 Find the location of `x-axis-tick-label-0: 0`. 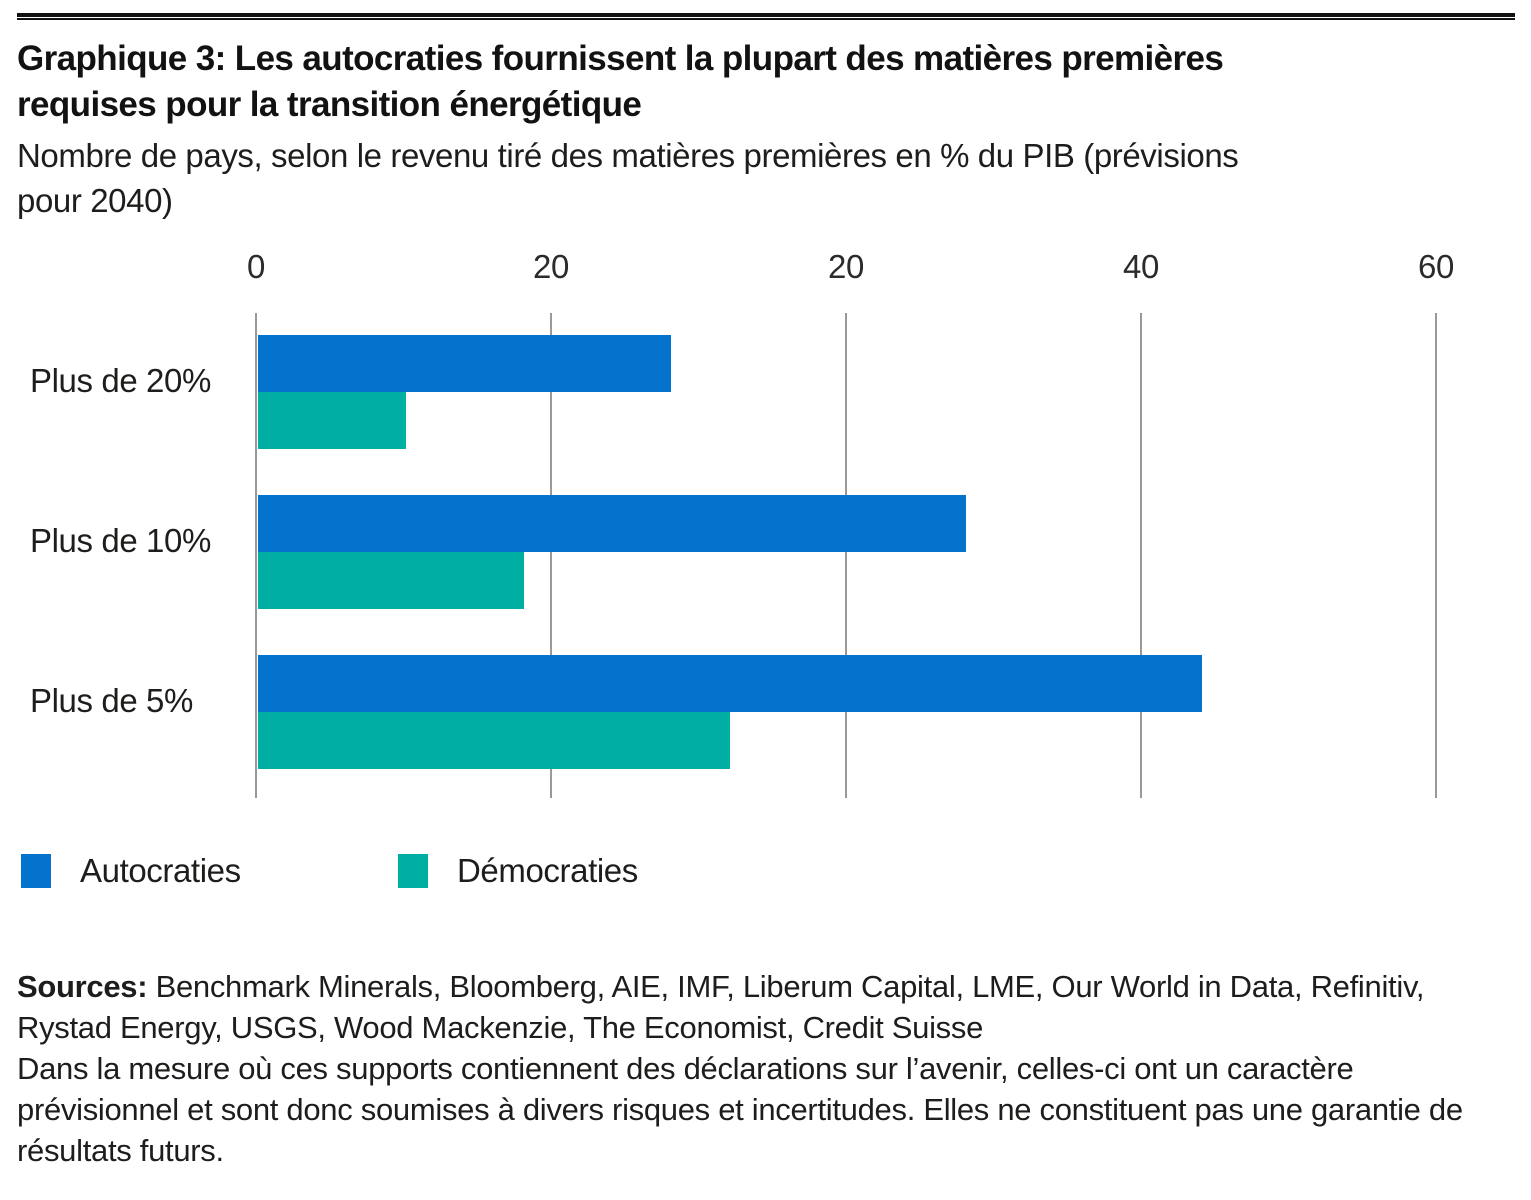

x-axis-tick-label-0: 0 is located at coordinates (256, 266).